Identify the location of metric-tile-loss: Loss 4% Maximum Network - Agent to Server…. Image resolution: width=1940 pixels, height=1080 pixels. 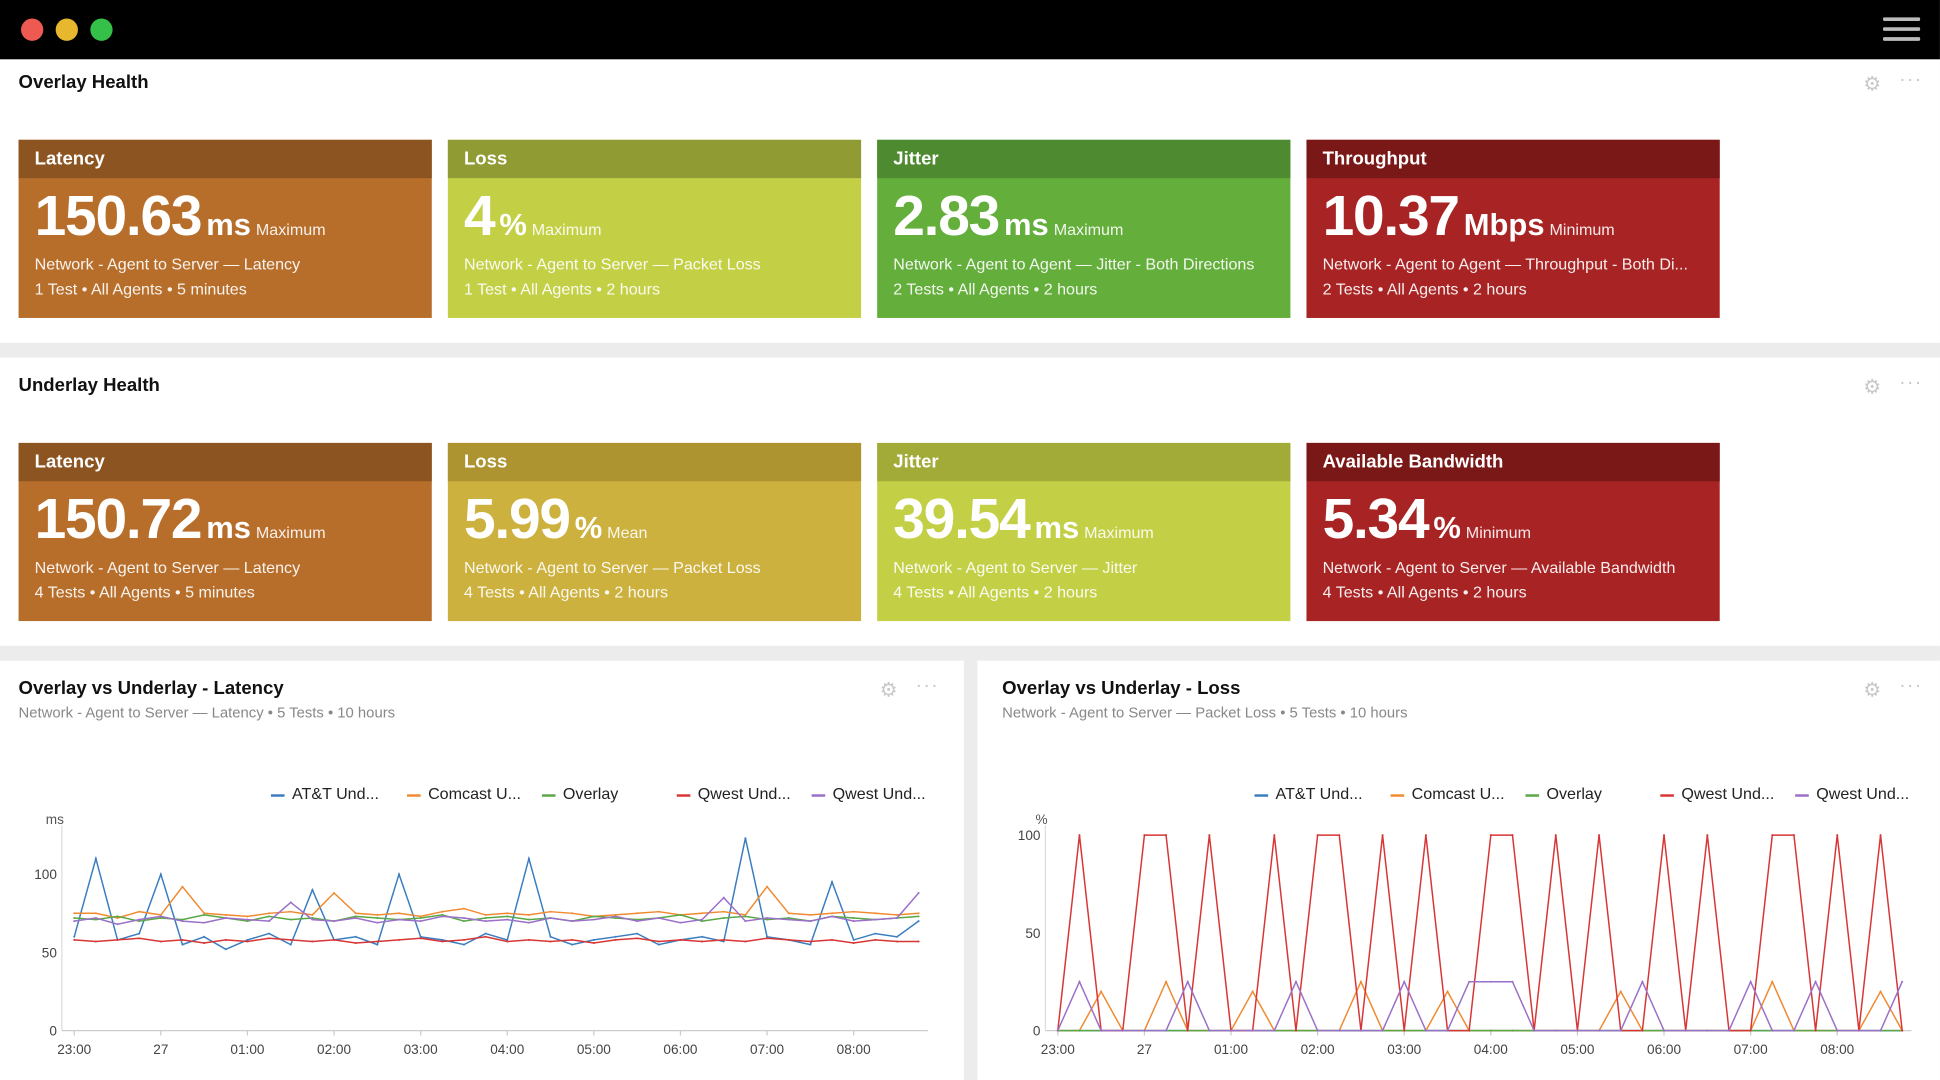
(654, 228).